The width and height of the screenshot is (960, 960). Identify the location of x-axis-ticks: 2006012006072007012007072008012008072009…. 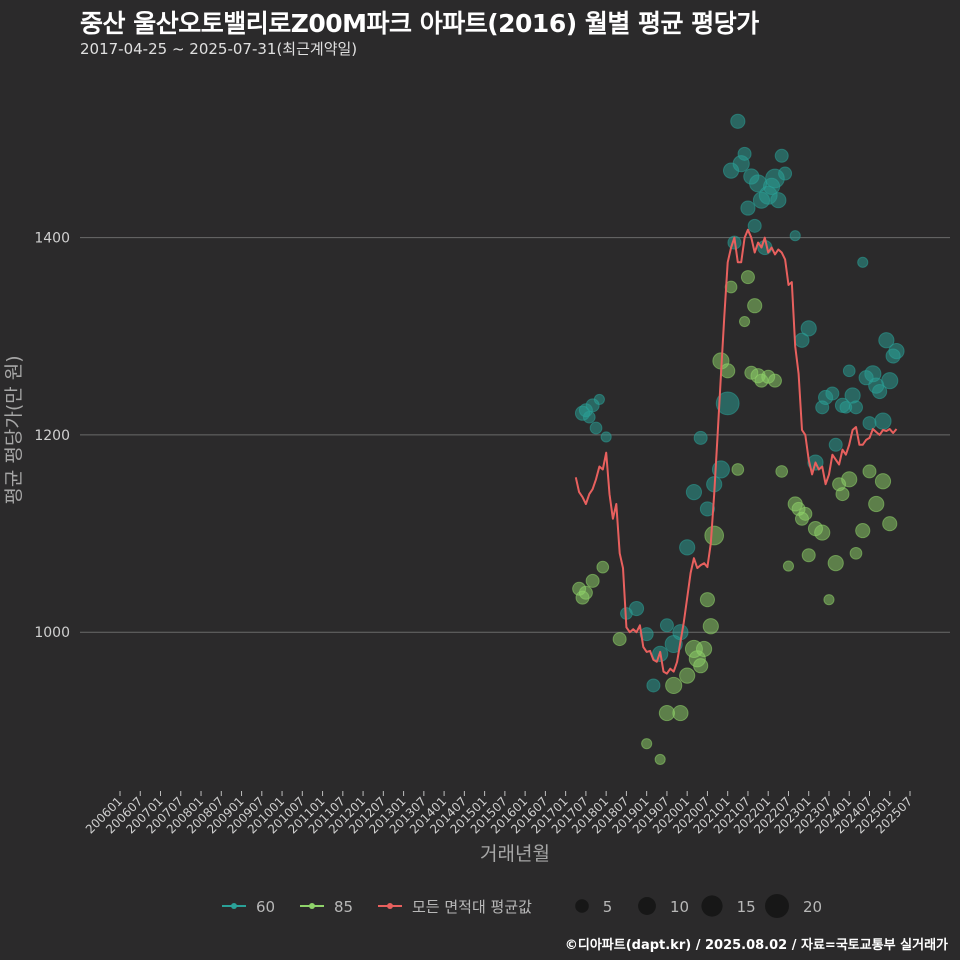
(499, 814).